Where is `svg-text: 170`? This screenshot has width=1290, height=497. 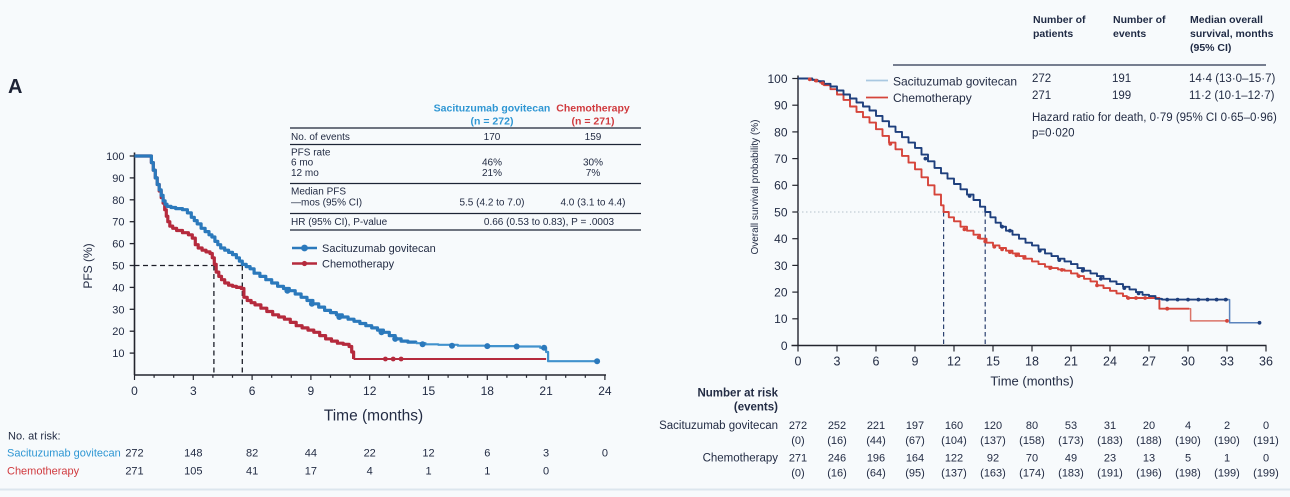
svg-text: 170 is located at coordinates (492, 137).